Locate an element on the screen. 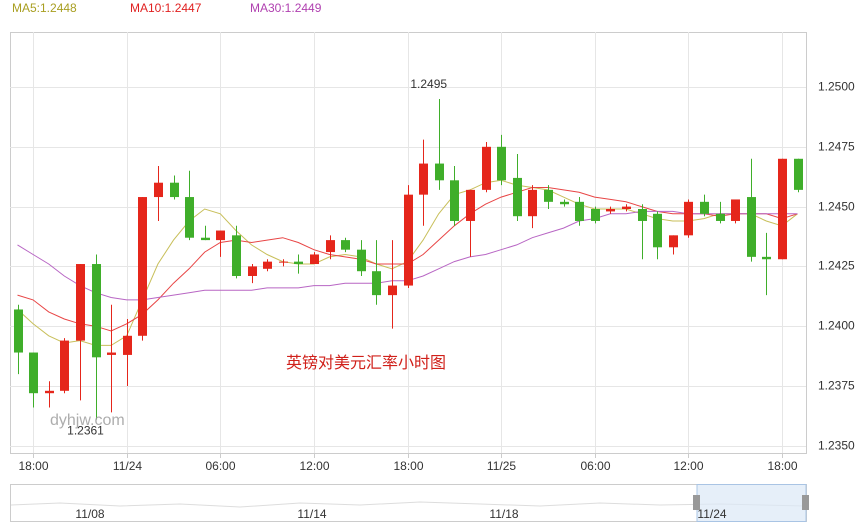 The image size is (862, 527). legend-item: MA30:1.2449 is located at coordinates (286, 8).